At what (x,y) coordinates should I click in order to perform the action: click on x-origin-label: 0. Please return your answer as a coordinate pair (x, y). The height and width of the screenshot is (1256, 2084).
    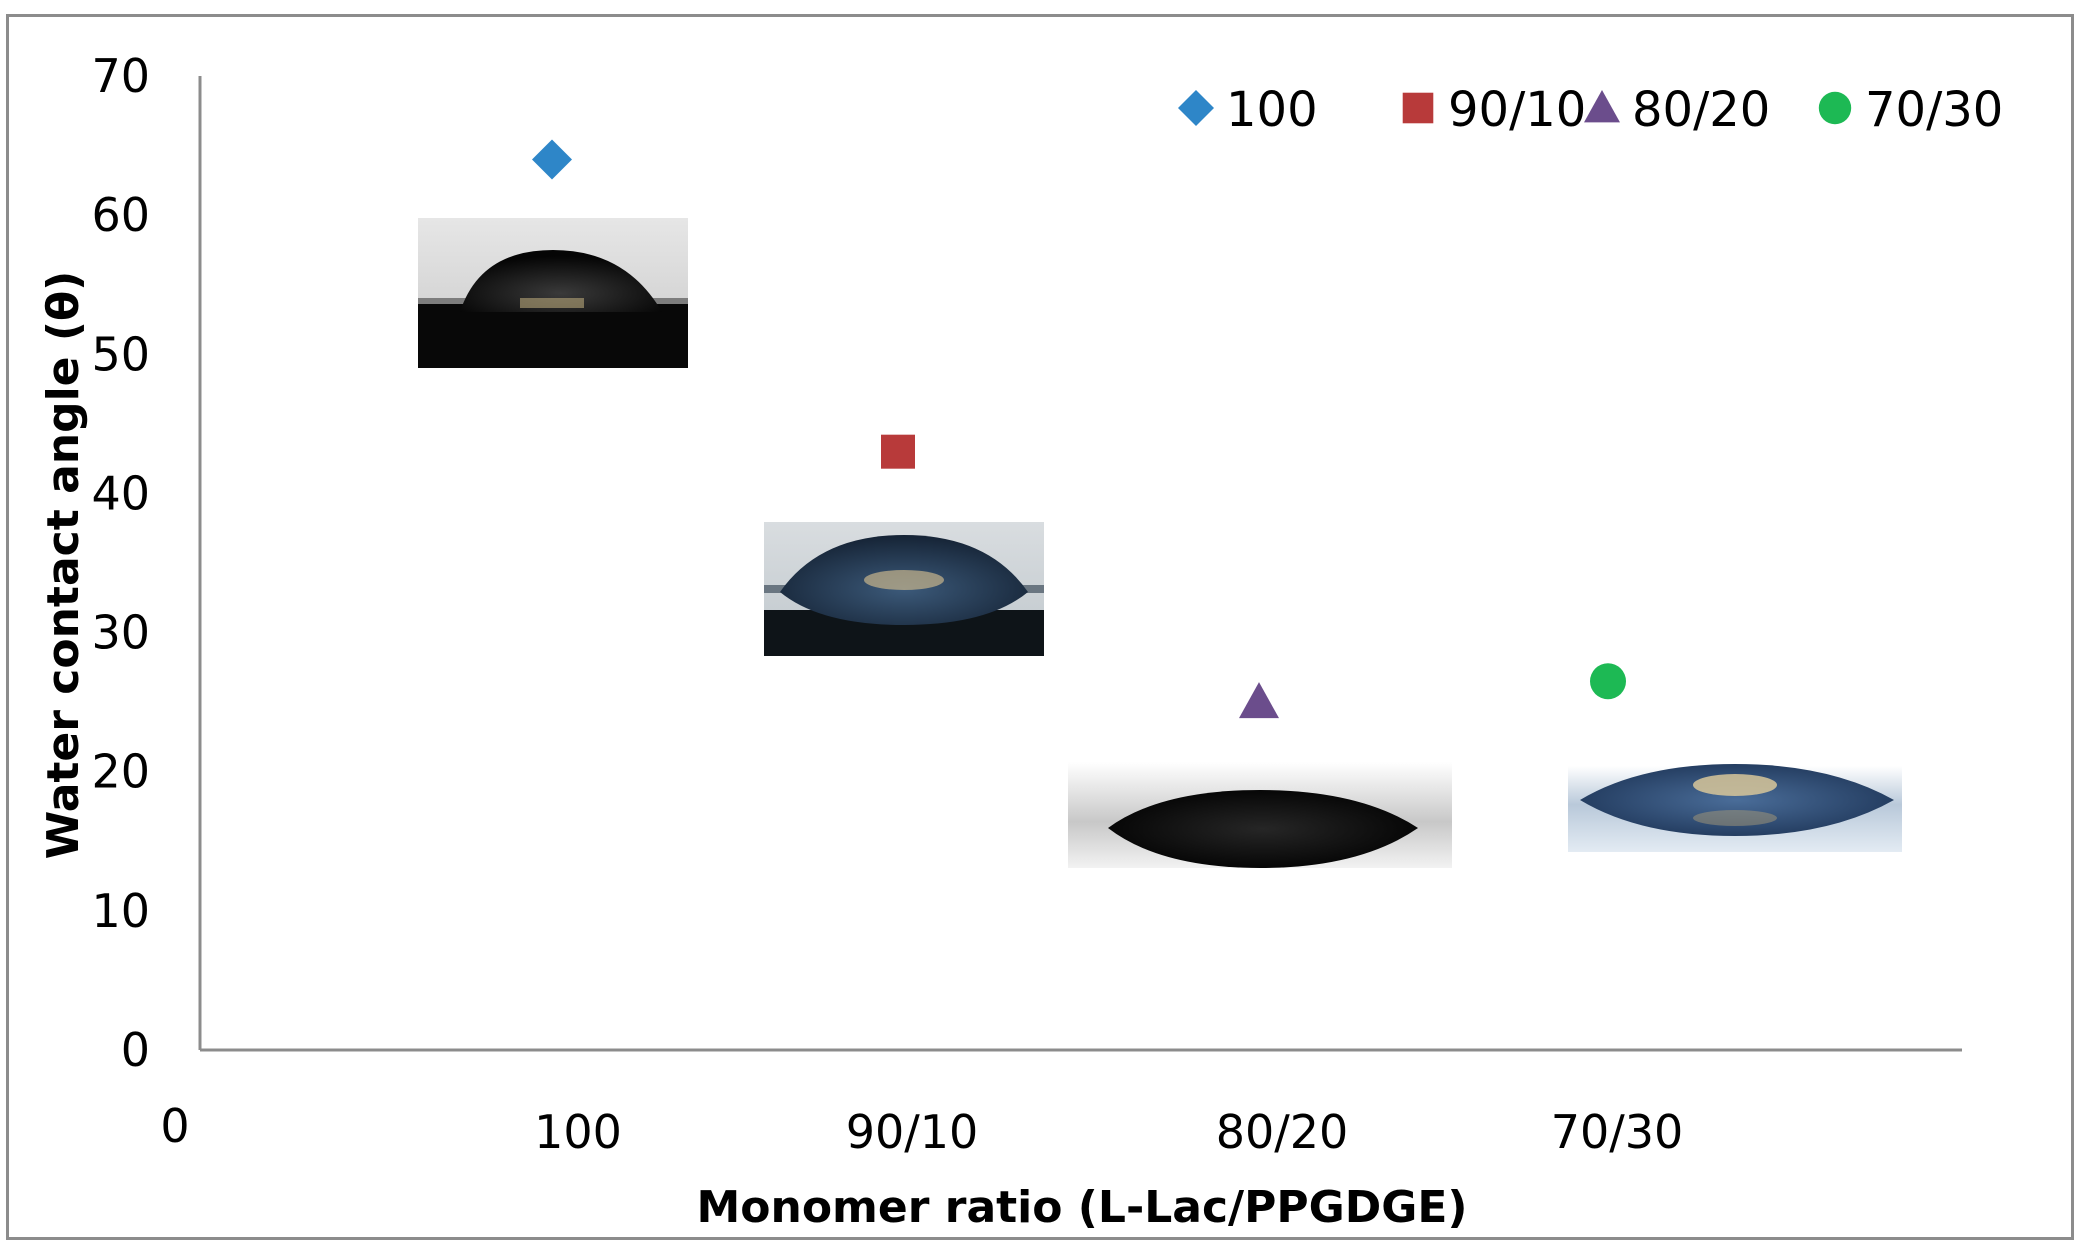
    Looking at the image, I should click on (174, 1126).